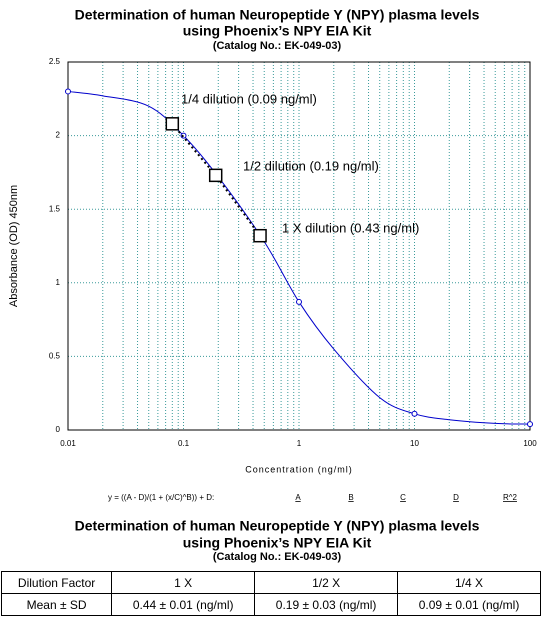 This screenshot has height=626, width=543. I want to click on cell: Mean ± SD, so click(56, 604).